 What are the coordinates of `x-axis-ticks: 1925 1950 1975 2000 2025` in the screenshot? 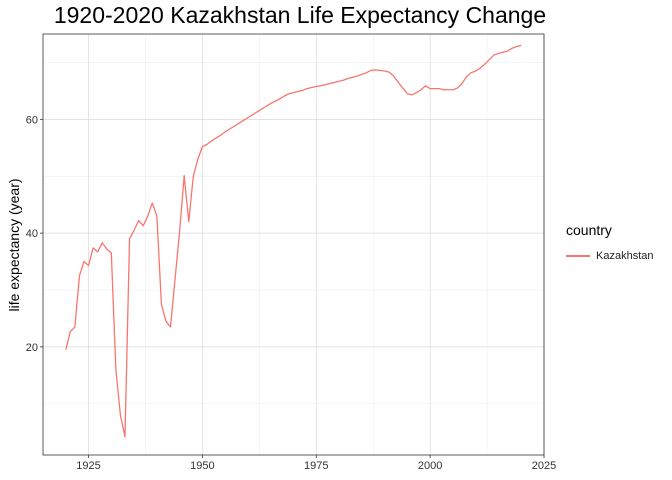 It's located at (316, 463).